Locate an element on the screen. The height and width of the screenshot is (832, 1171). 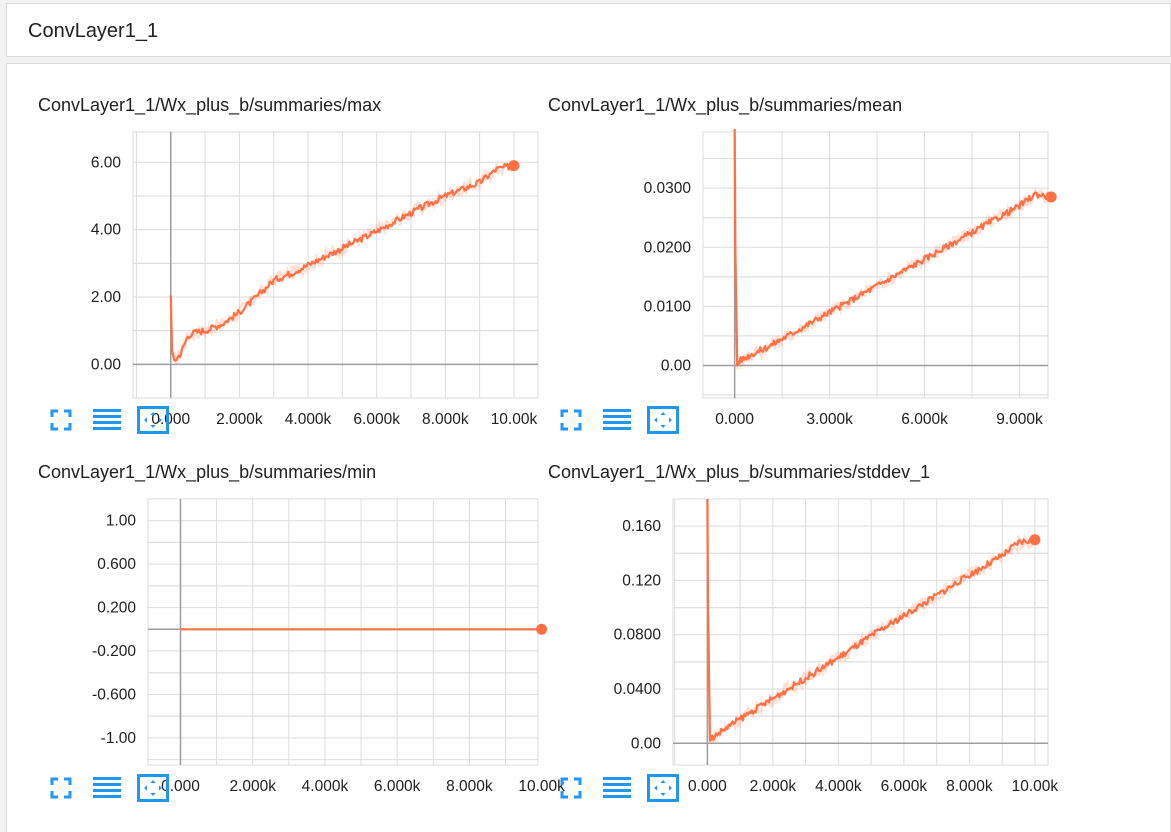
y-tick-label: -1.00 is located at coordinates (119, 738).